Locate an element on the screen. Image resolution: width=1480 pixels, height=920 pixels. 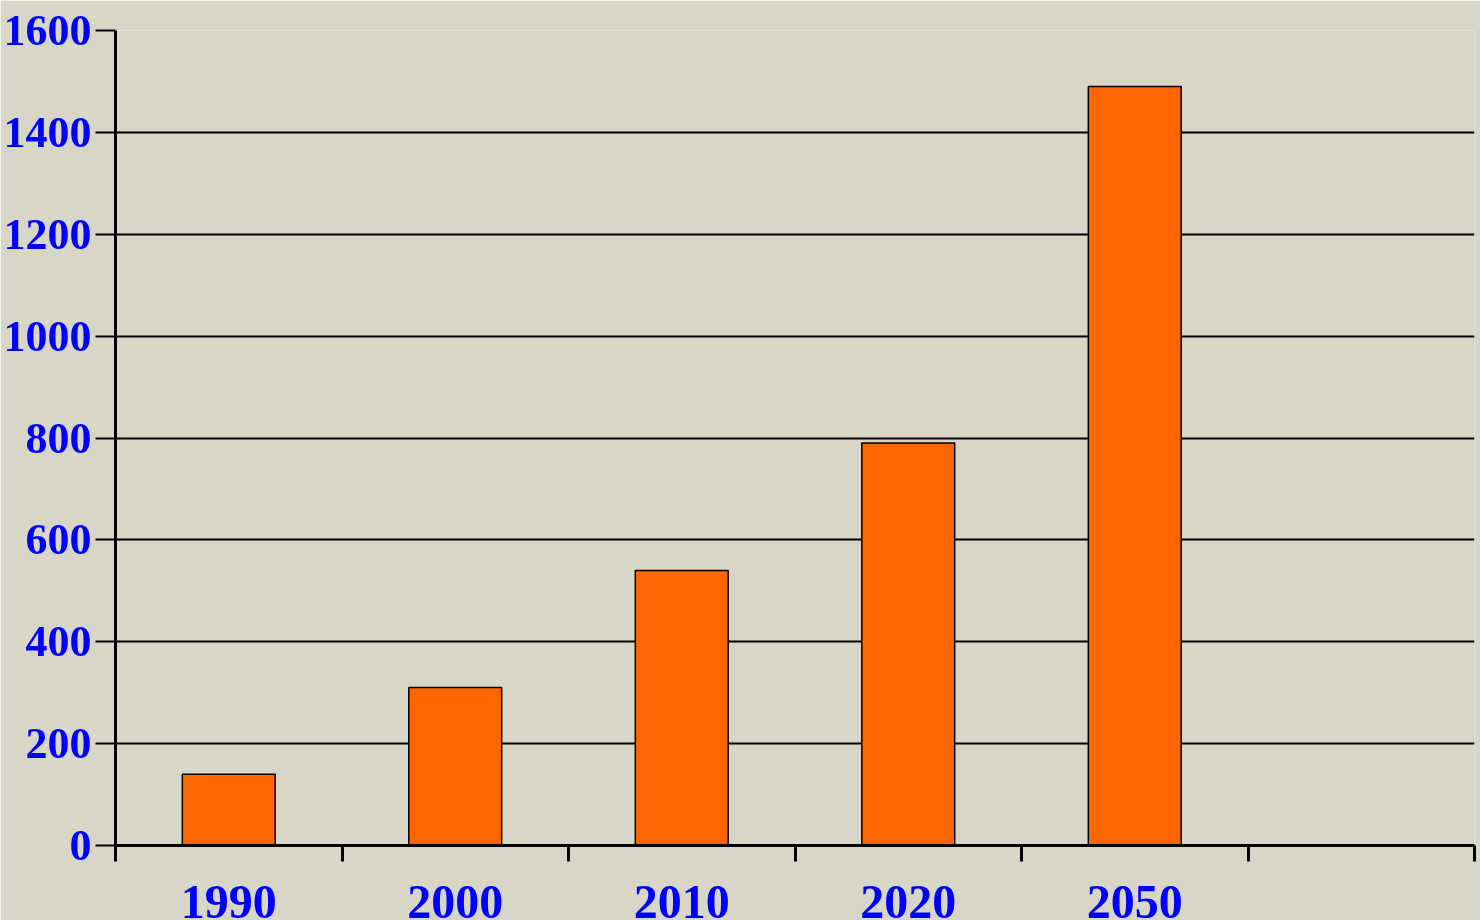
y-tick-label: 1600 is located at coordinates (47, 30).